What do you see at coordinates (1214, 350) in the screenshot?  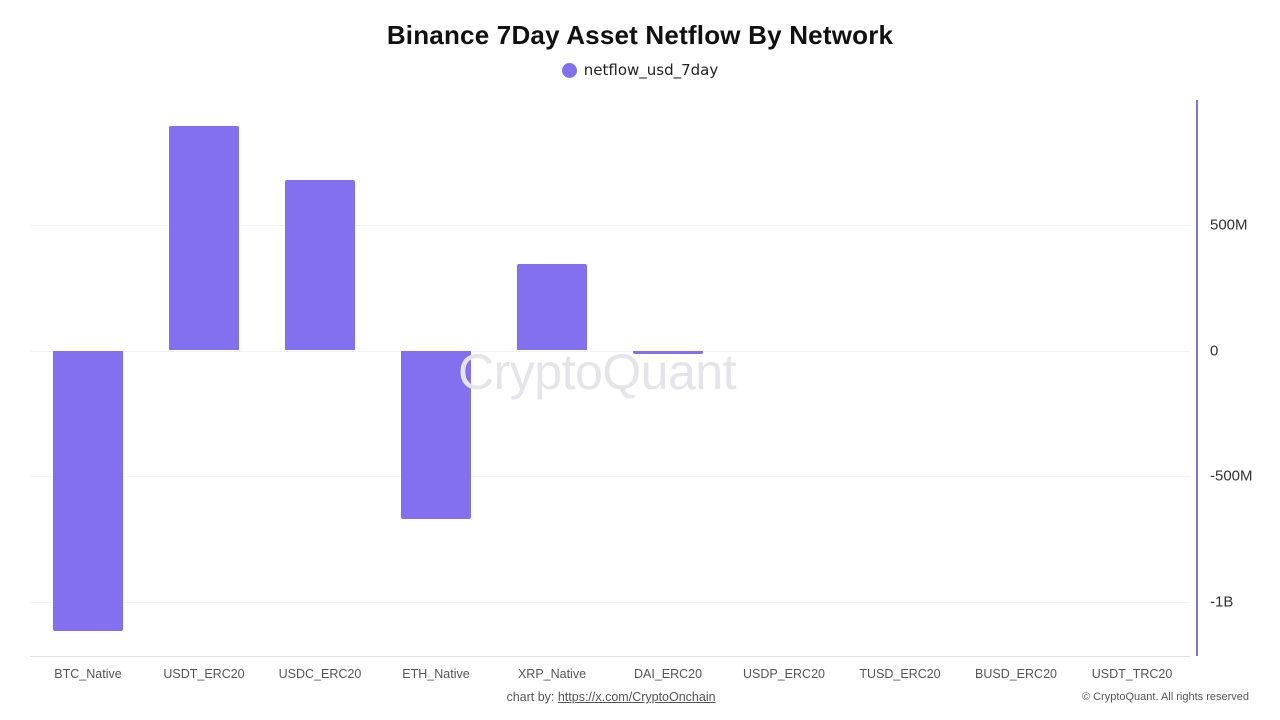 I see `y-tick-label: 0` at bounding box center [1214, 350].